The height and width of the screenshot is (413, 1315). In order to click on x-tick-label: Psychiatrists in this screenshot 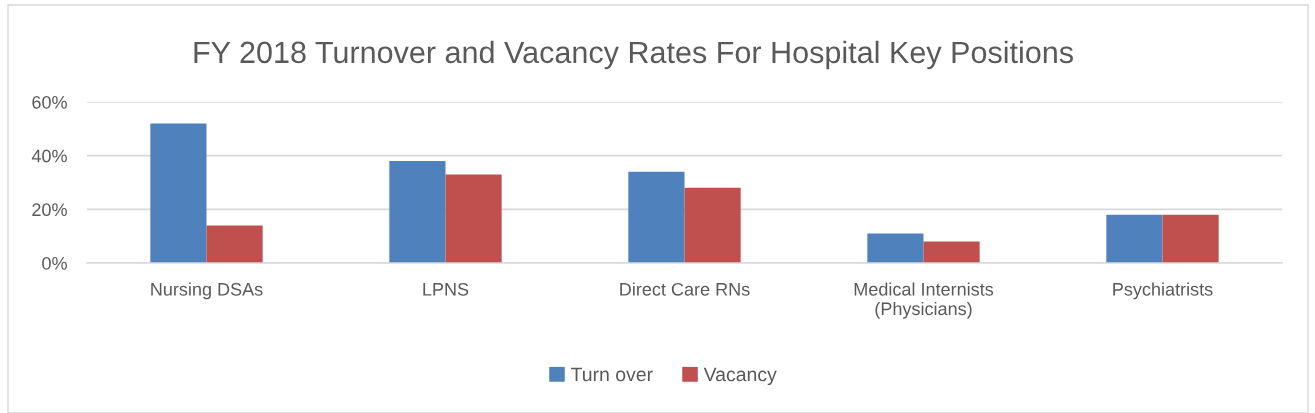, I will do `click(1163, 291)`.